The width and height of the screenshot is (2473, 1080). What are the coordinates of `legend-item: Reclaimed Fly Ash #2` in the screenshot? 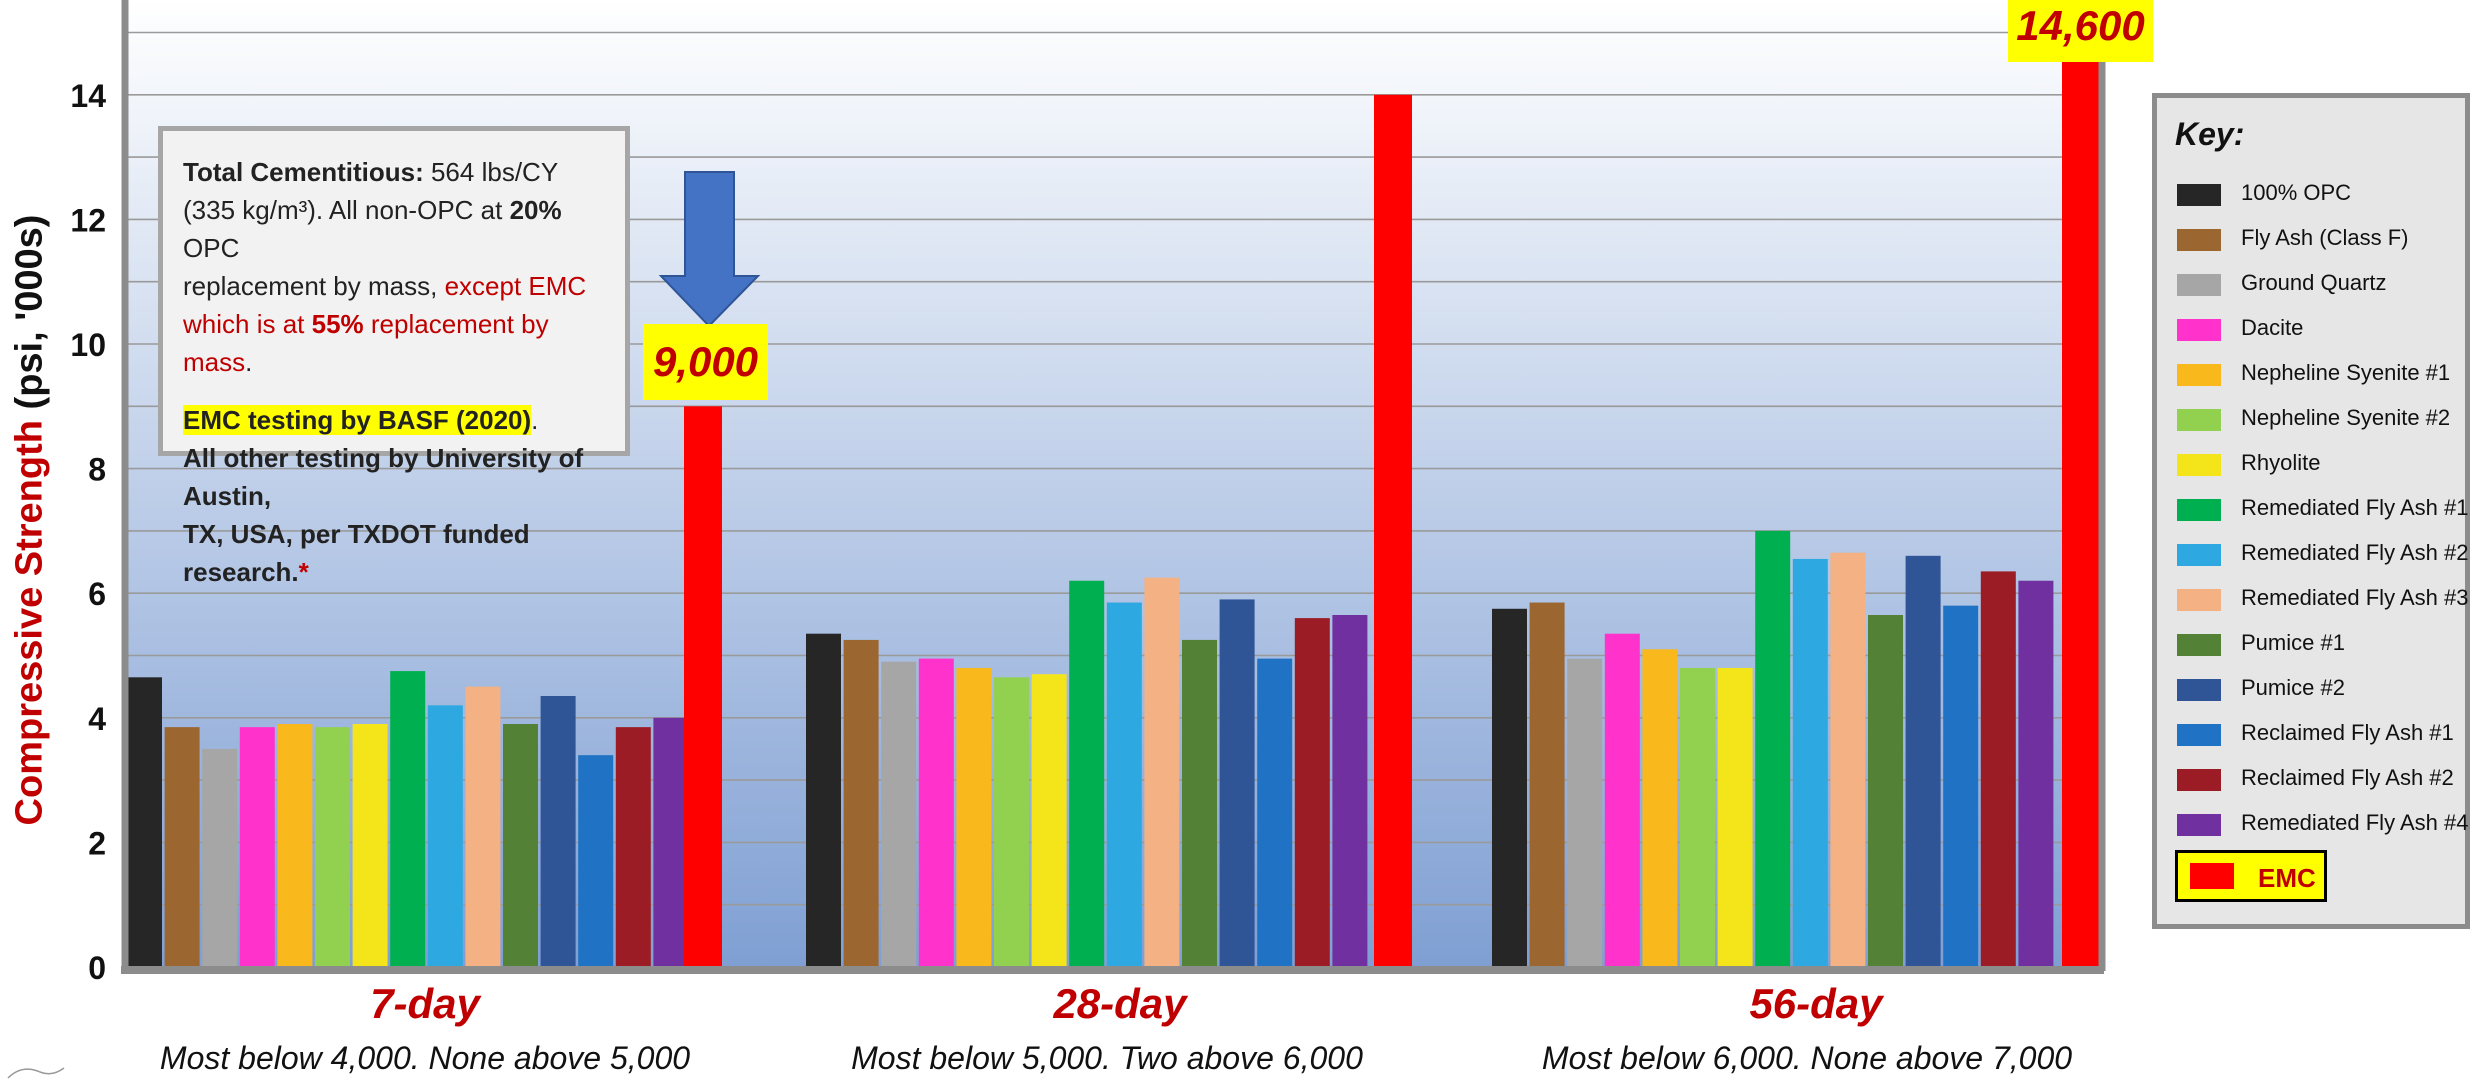 It's located at (2322, 781).